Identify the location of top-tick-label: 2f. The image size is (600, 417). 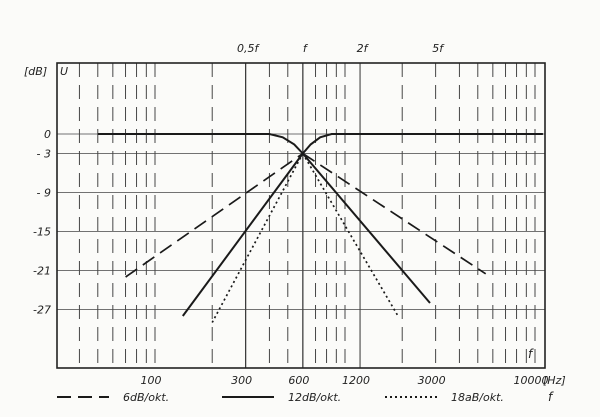
(363, 48).